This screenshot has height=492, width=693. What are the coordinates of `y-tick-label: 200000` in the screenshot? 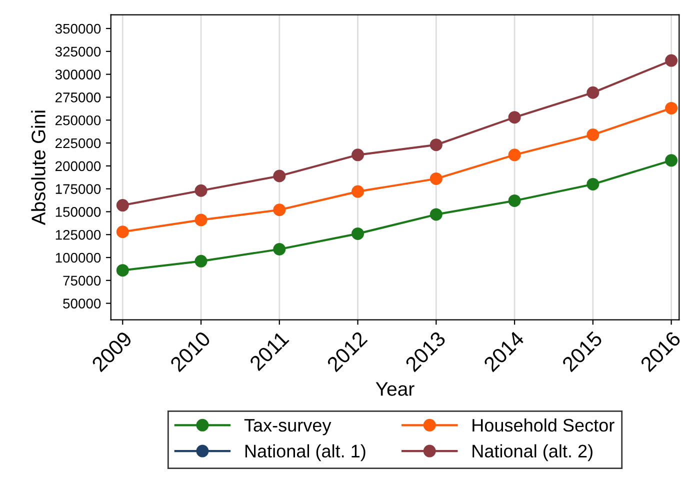 It's located at (78, 166).